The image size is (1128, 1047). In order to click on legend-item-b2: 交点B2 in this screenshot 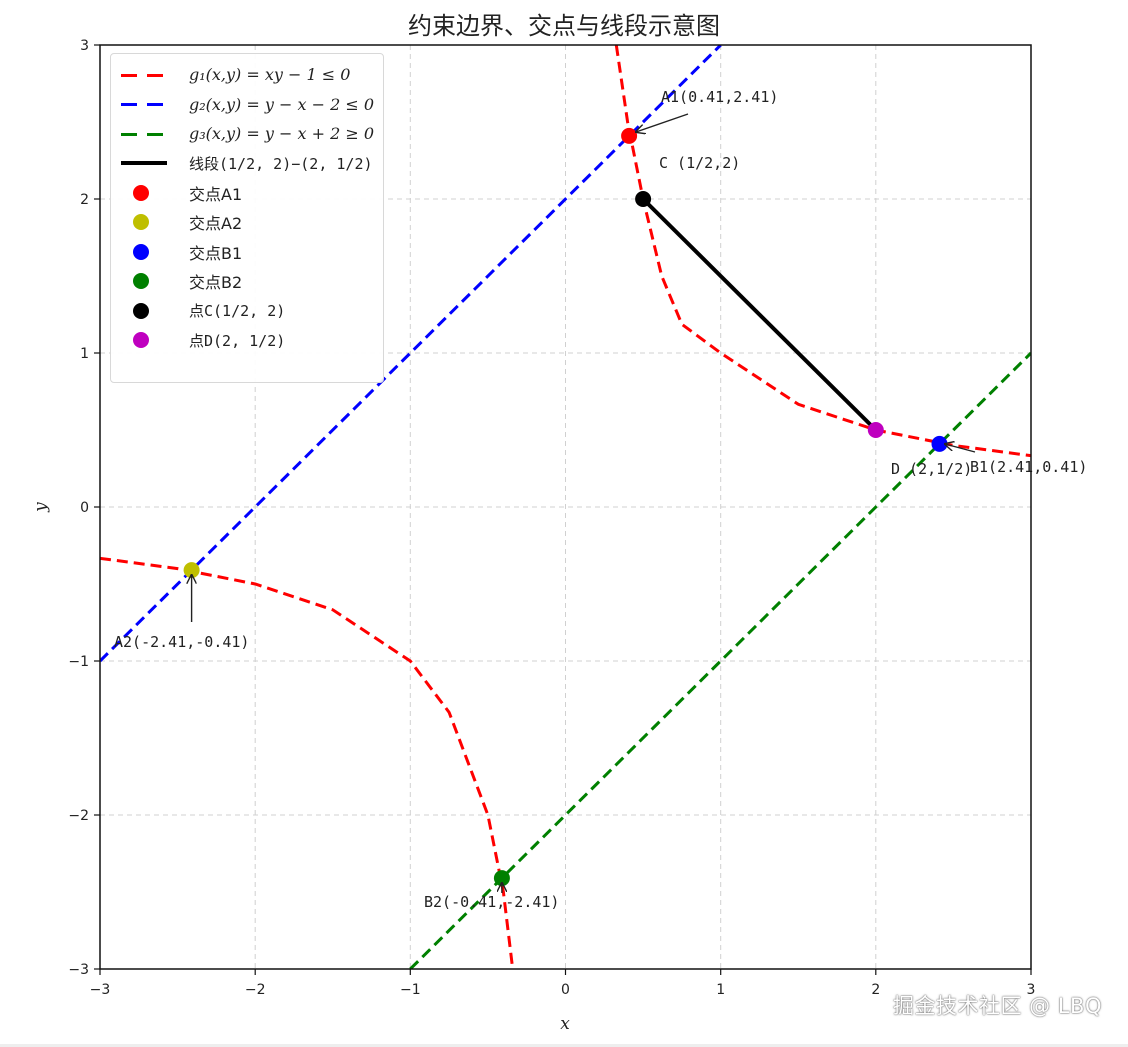, I will do `click(247, 282)`.